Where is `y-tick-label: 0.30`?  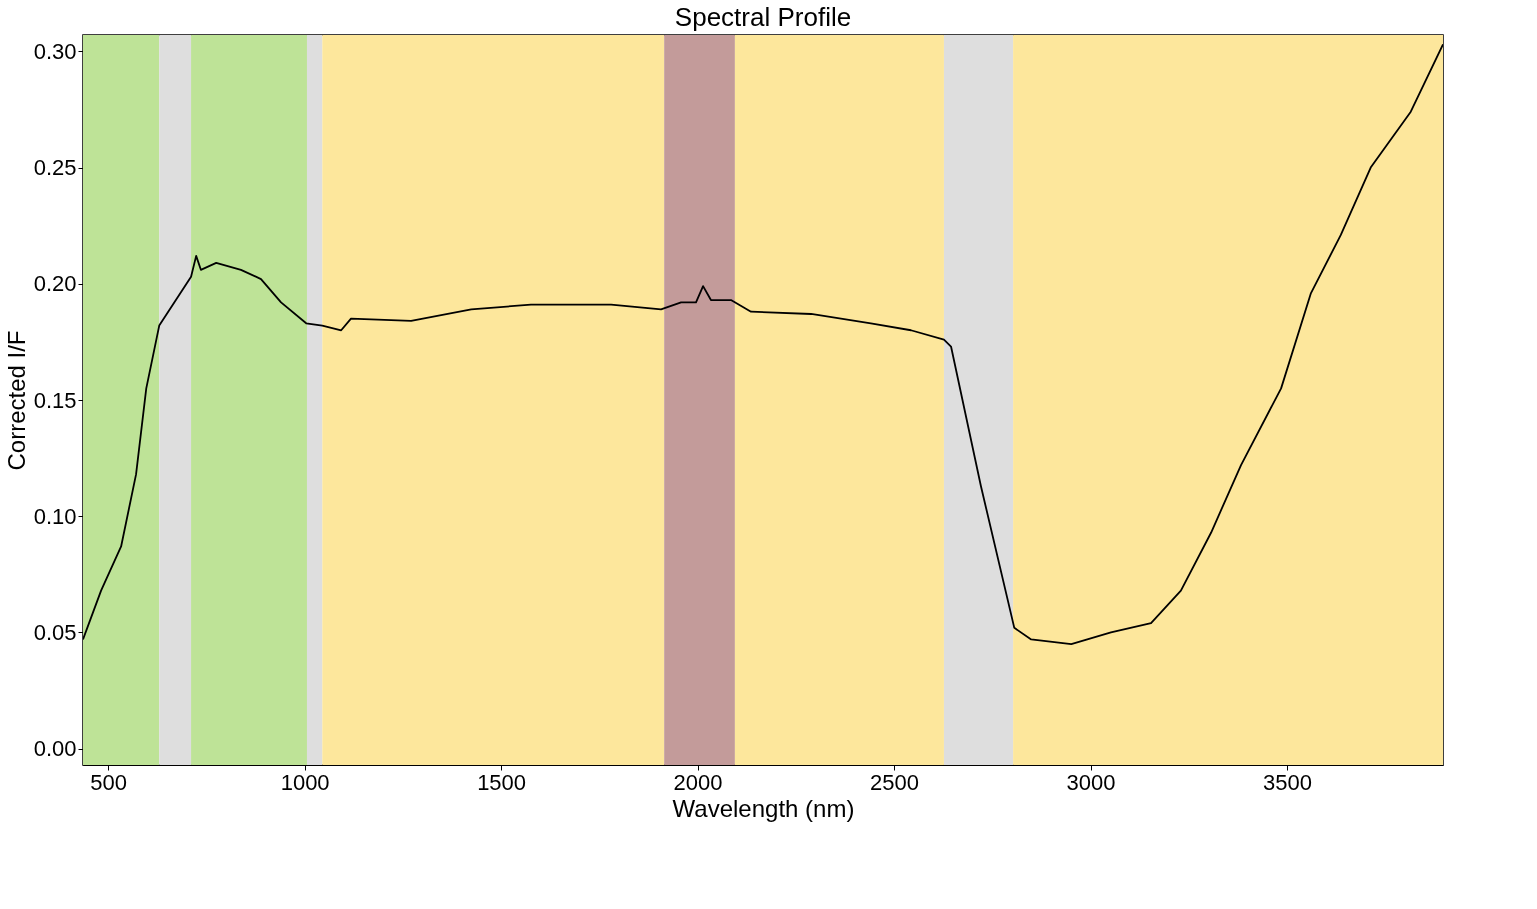
y-tick-label: 0.30 is located at coordinates (55, 51).